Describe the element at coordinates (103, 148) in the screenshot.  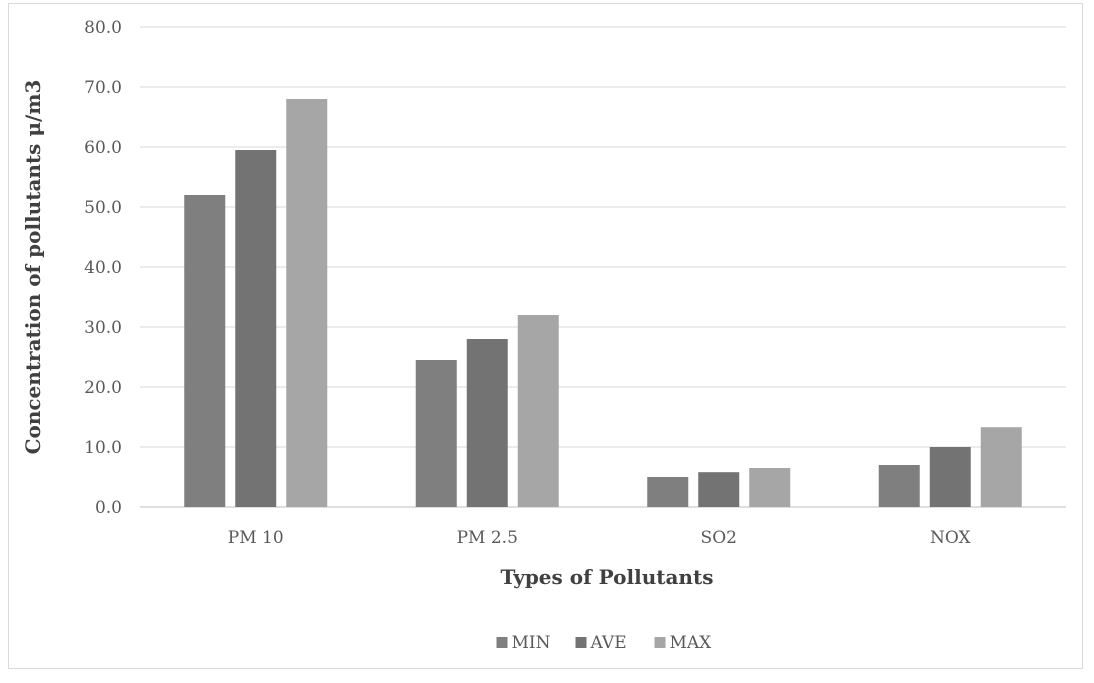
I see `y-tick-label: 60.0` at that location.